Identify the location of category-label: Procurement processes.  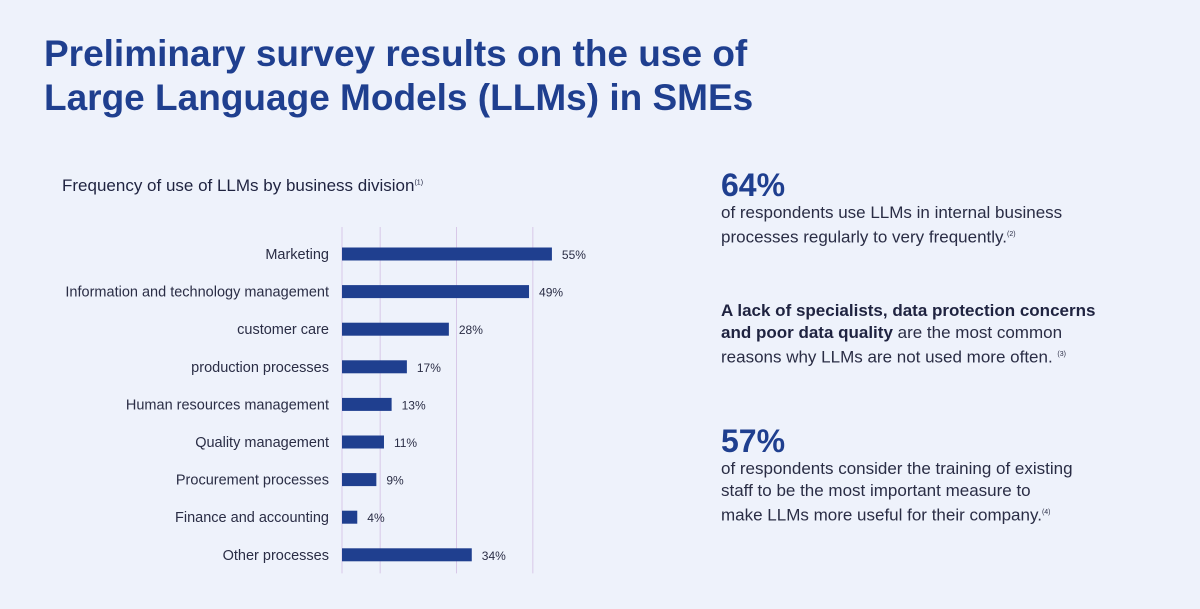
(252, 481).